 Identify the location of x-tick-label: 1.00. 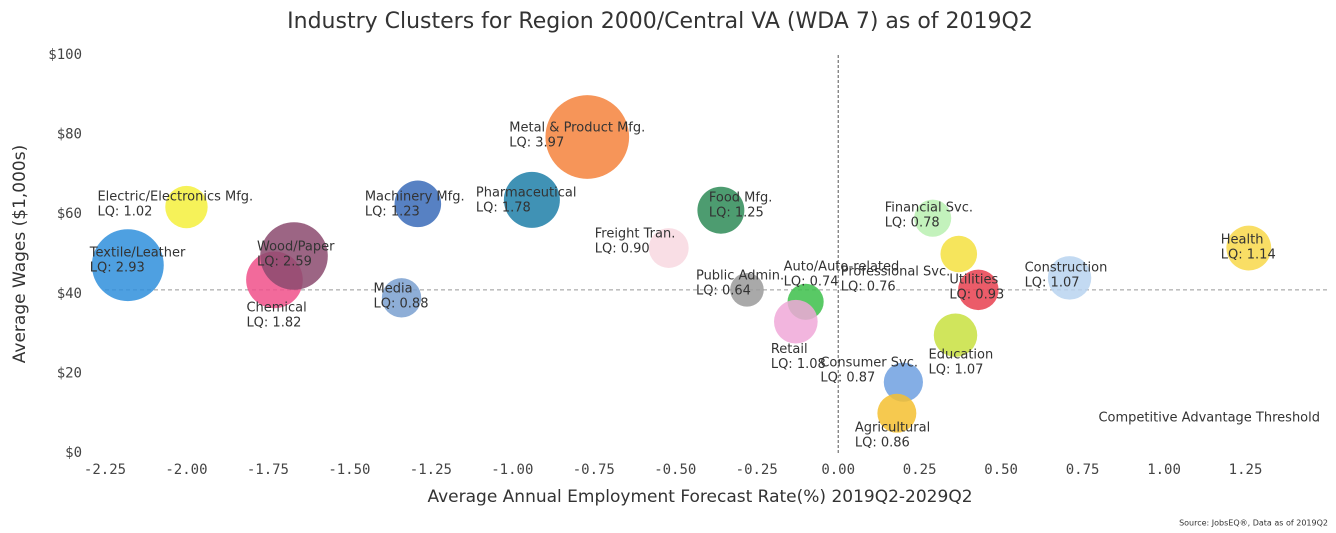
(1164, 470).